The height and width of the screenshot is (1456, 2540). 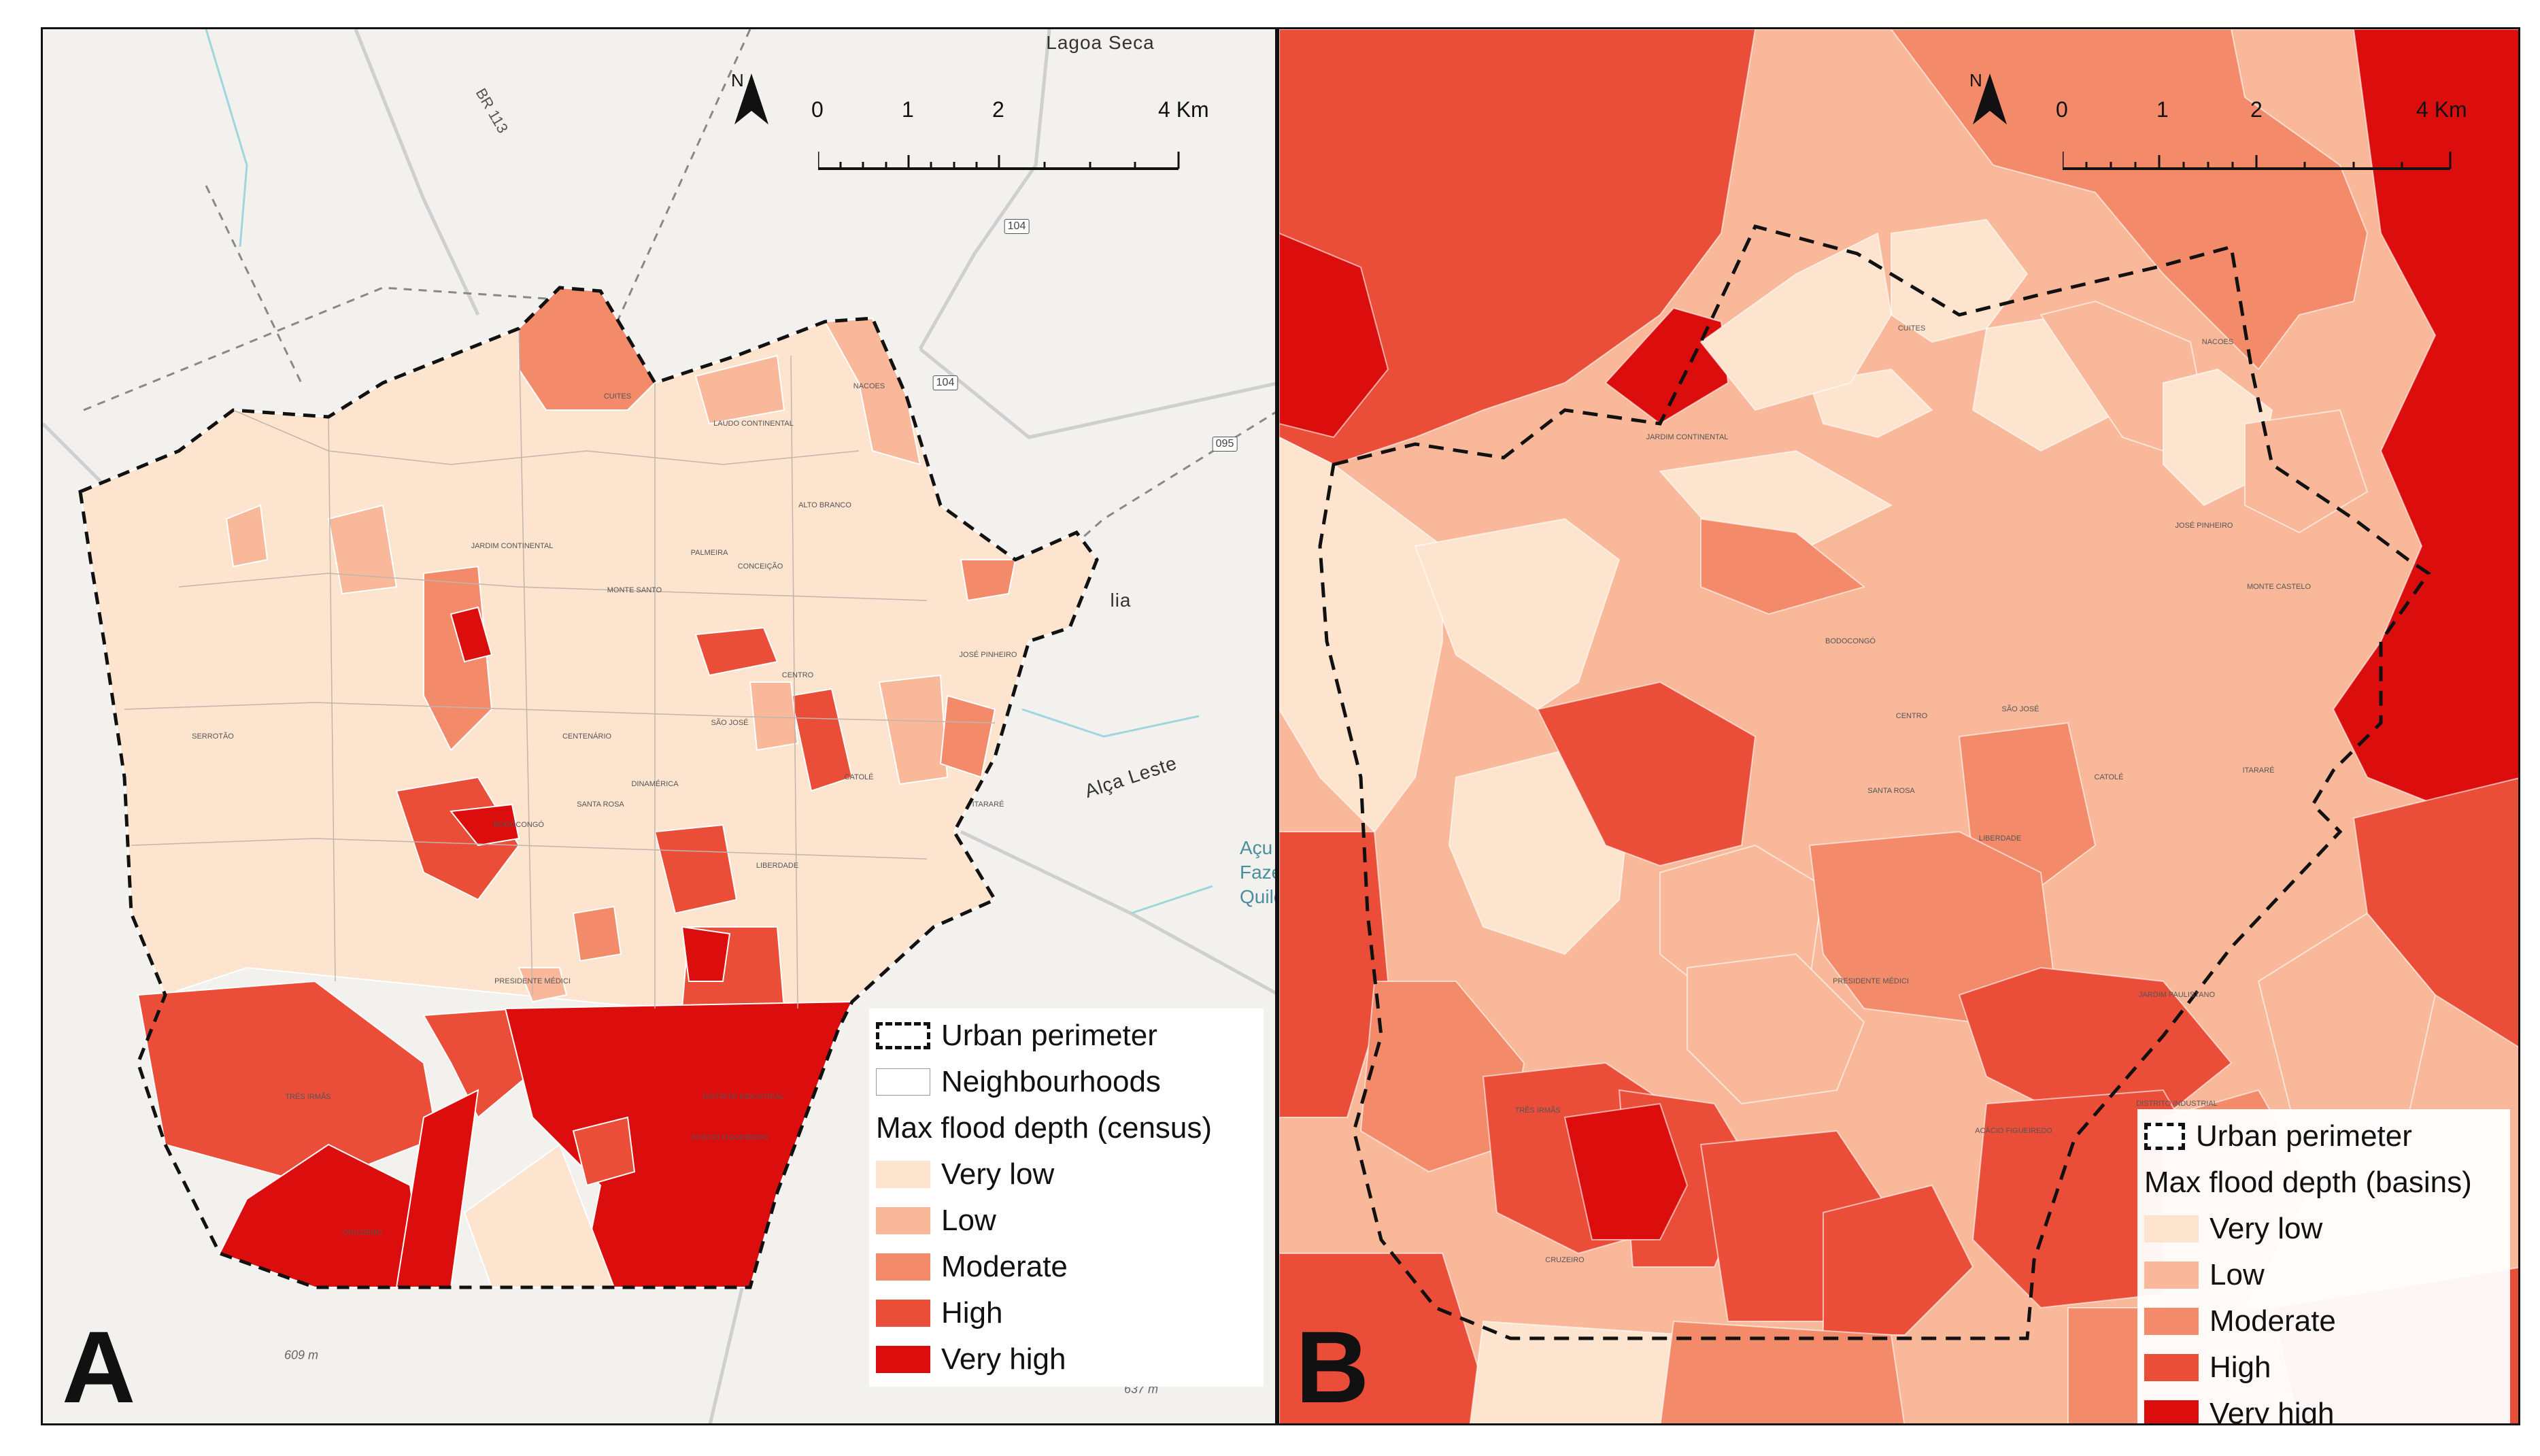 What do you see at coordinates (1066, 1359) in the screenshot?
I see `legend-row-very-high: Very high` at bounding box center [1066, 1359].